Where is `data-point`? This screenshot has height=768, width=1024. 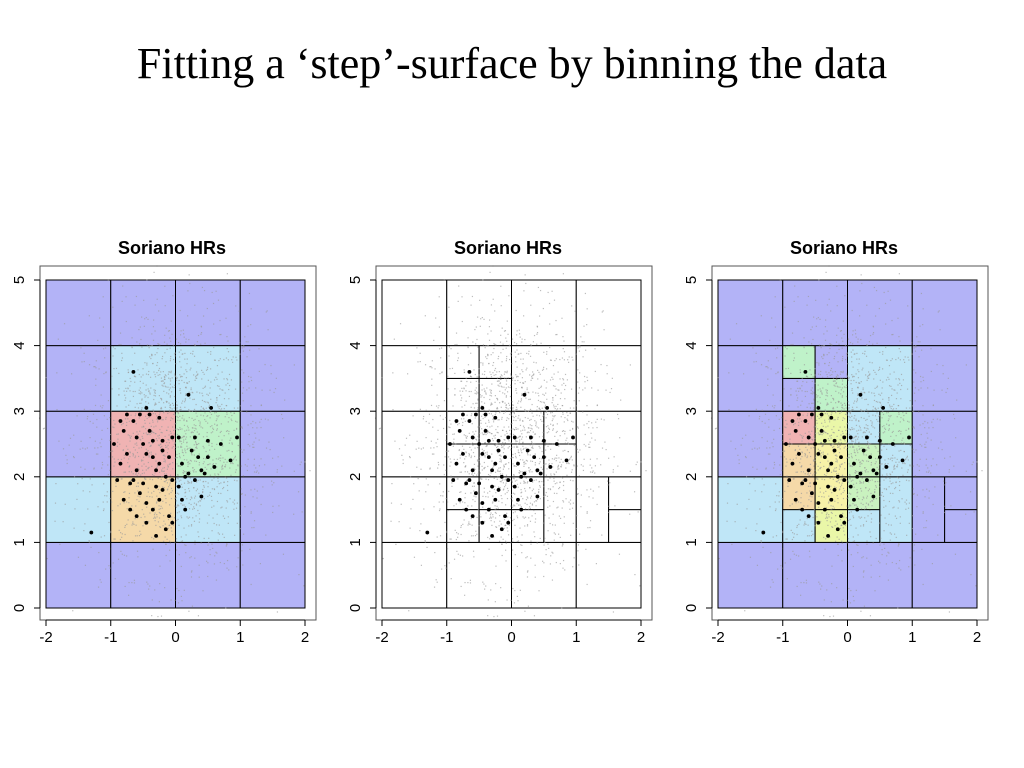 data-point is located at coordinates (165, 476).